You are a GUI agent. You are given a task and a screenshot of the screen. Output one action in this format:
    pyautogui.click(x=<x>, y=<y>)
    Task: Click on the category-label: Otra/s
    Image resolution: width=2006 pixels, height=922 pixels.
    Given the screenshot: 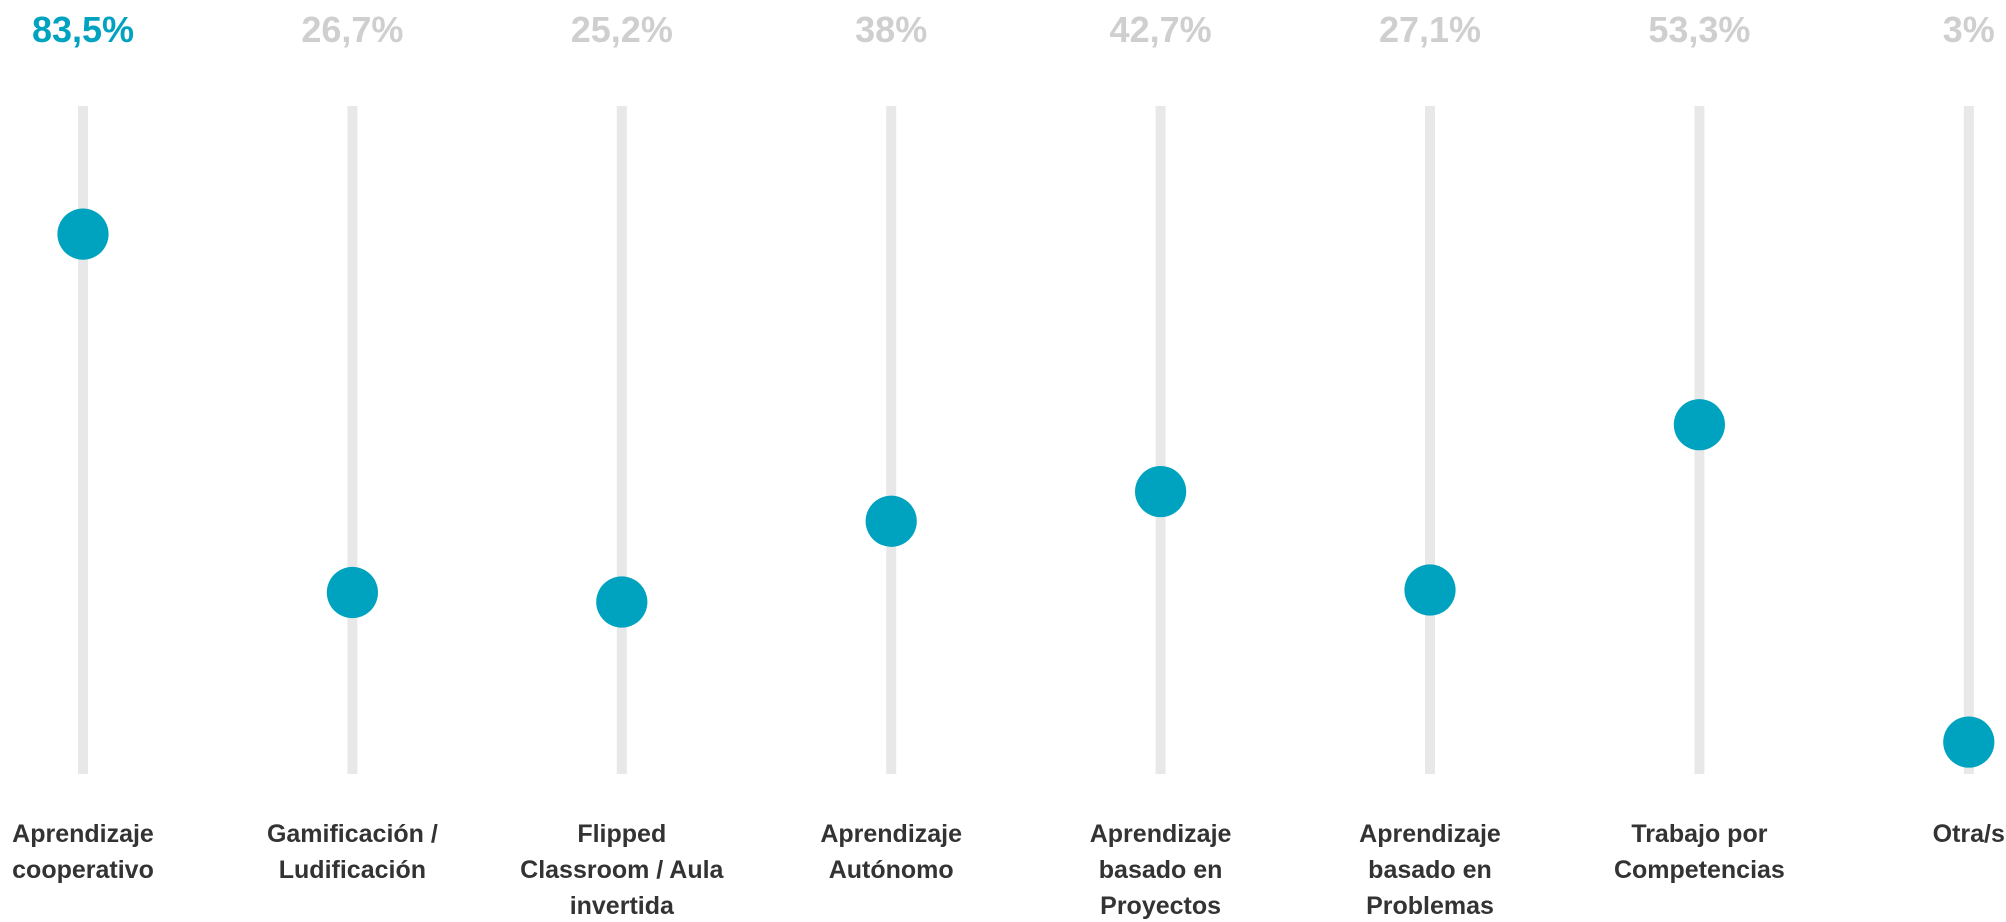 What is the action you would take?
    pyautogui.click(x=1968, y=834)
    